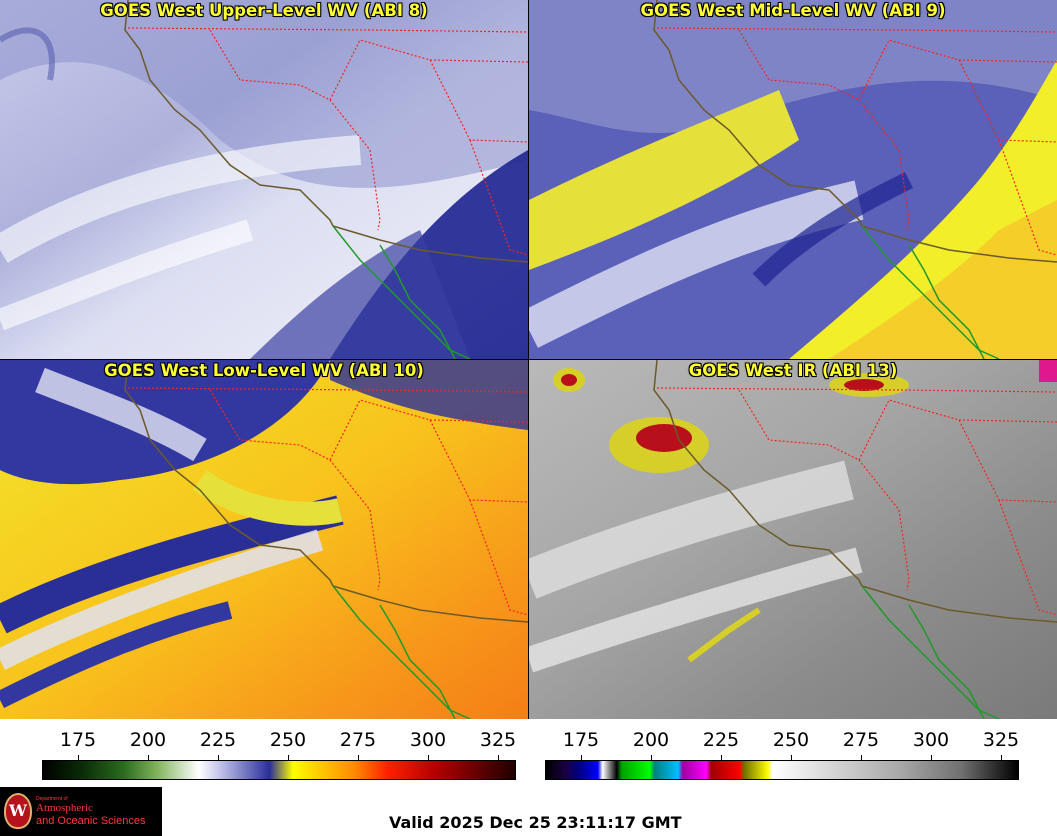 The height and width of the screenshot is (836, 1057). I want to click on wv-tick-label: 250, so click(288, 740).